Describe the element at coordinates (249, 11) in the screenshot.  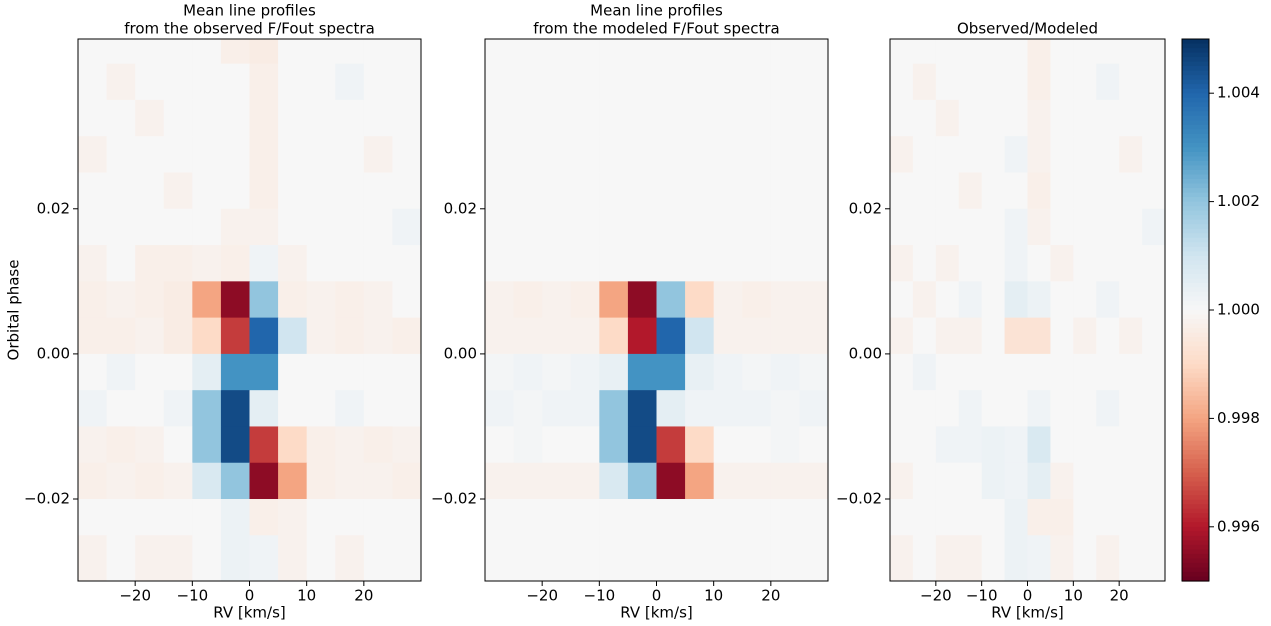
I see `panel-title: Mean line profiles` at that location.